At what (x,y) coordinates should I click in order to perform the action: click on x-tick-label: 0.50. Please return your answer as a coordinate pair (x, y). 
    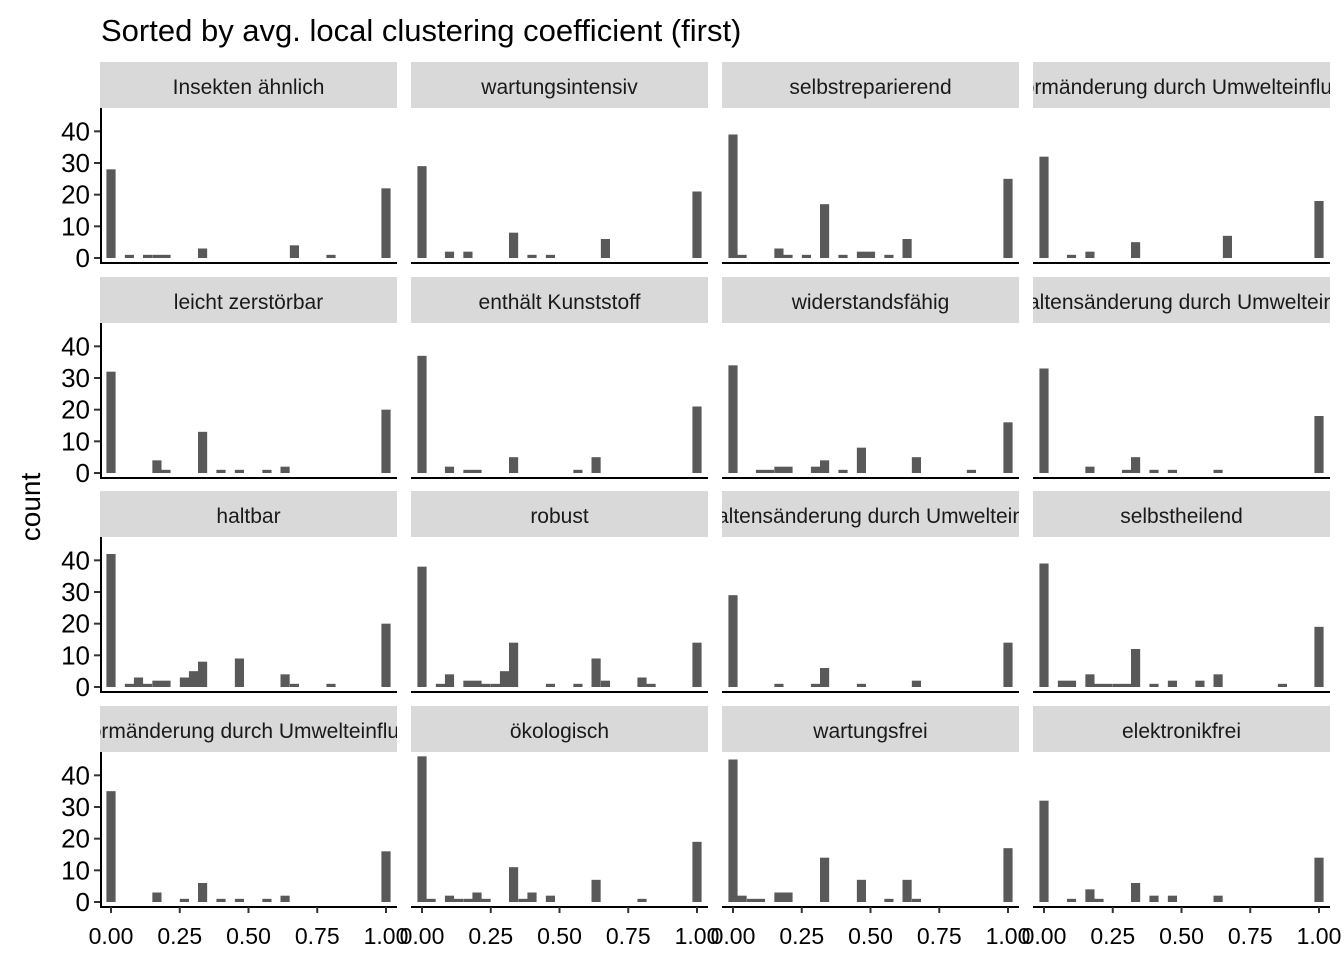
    Looking at the image, I should click on (559, 936).